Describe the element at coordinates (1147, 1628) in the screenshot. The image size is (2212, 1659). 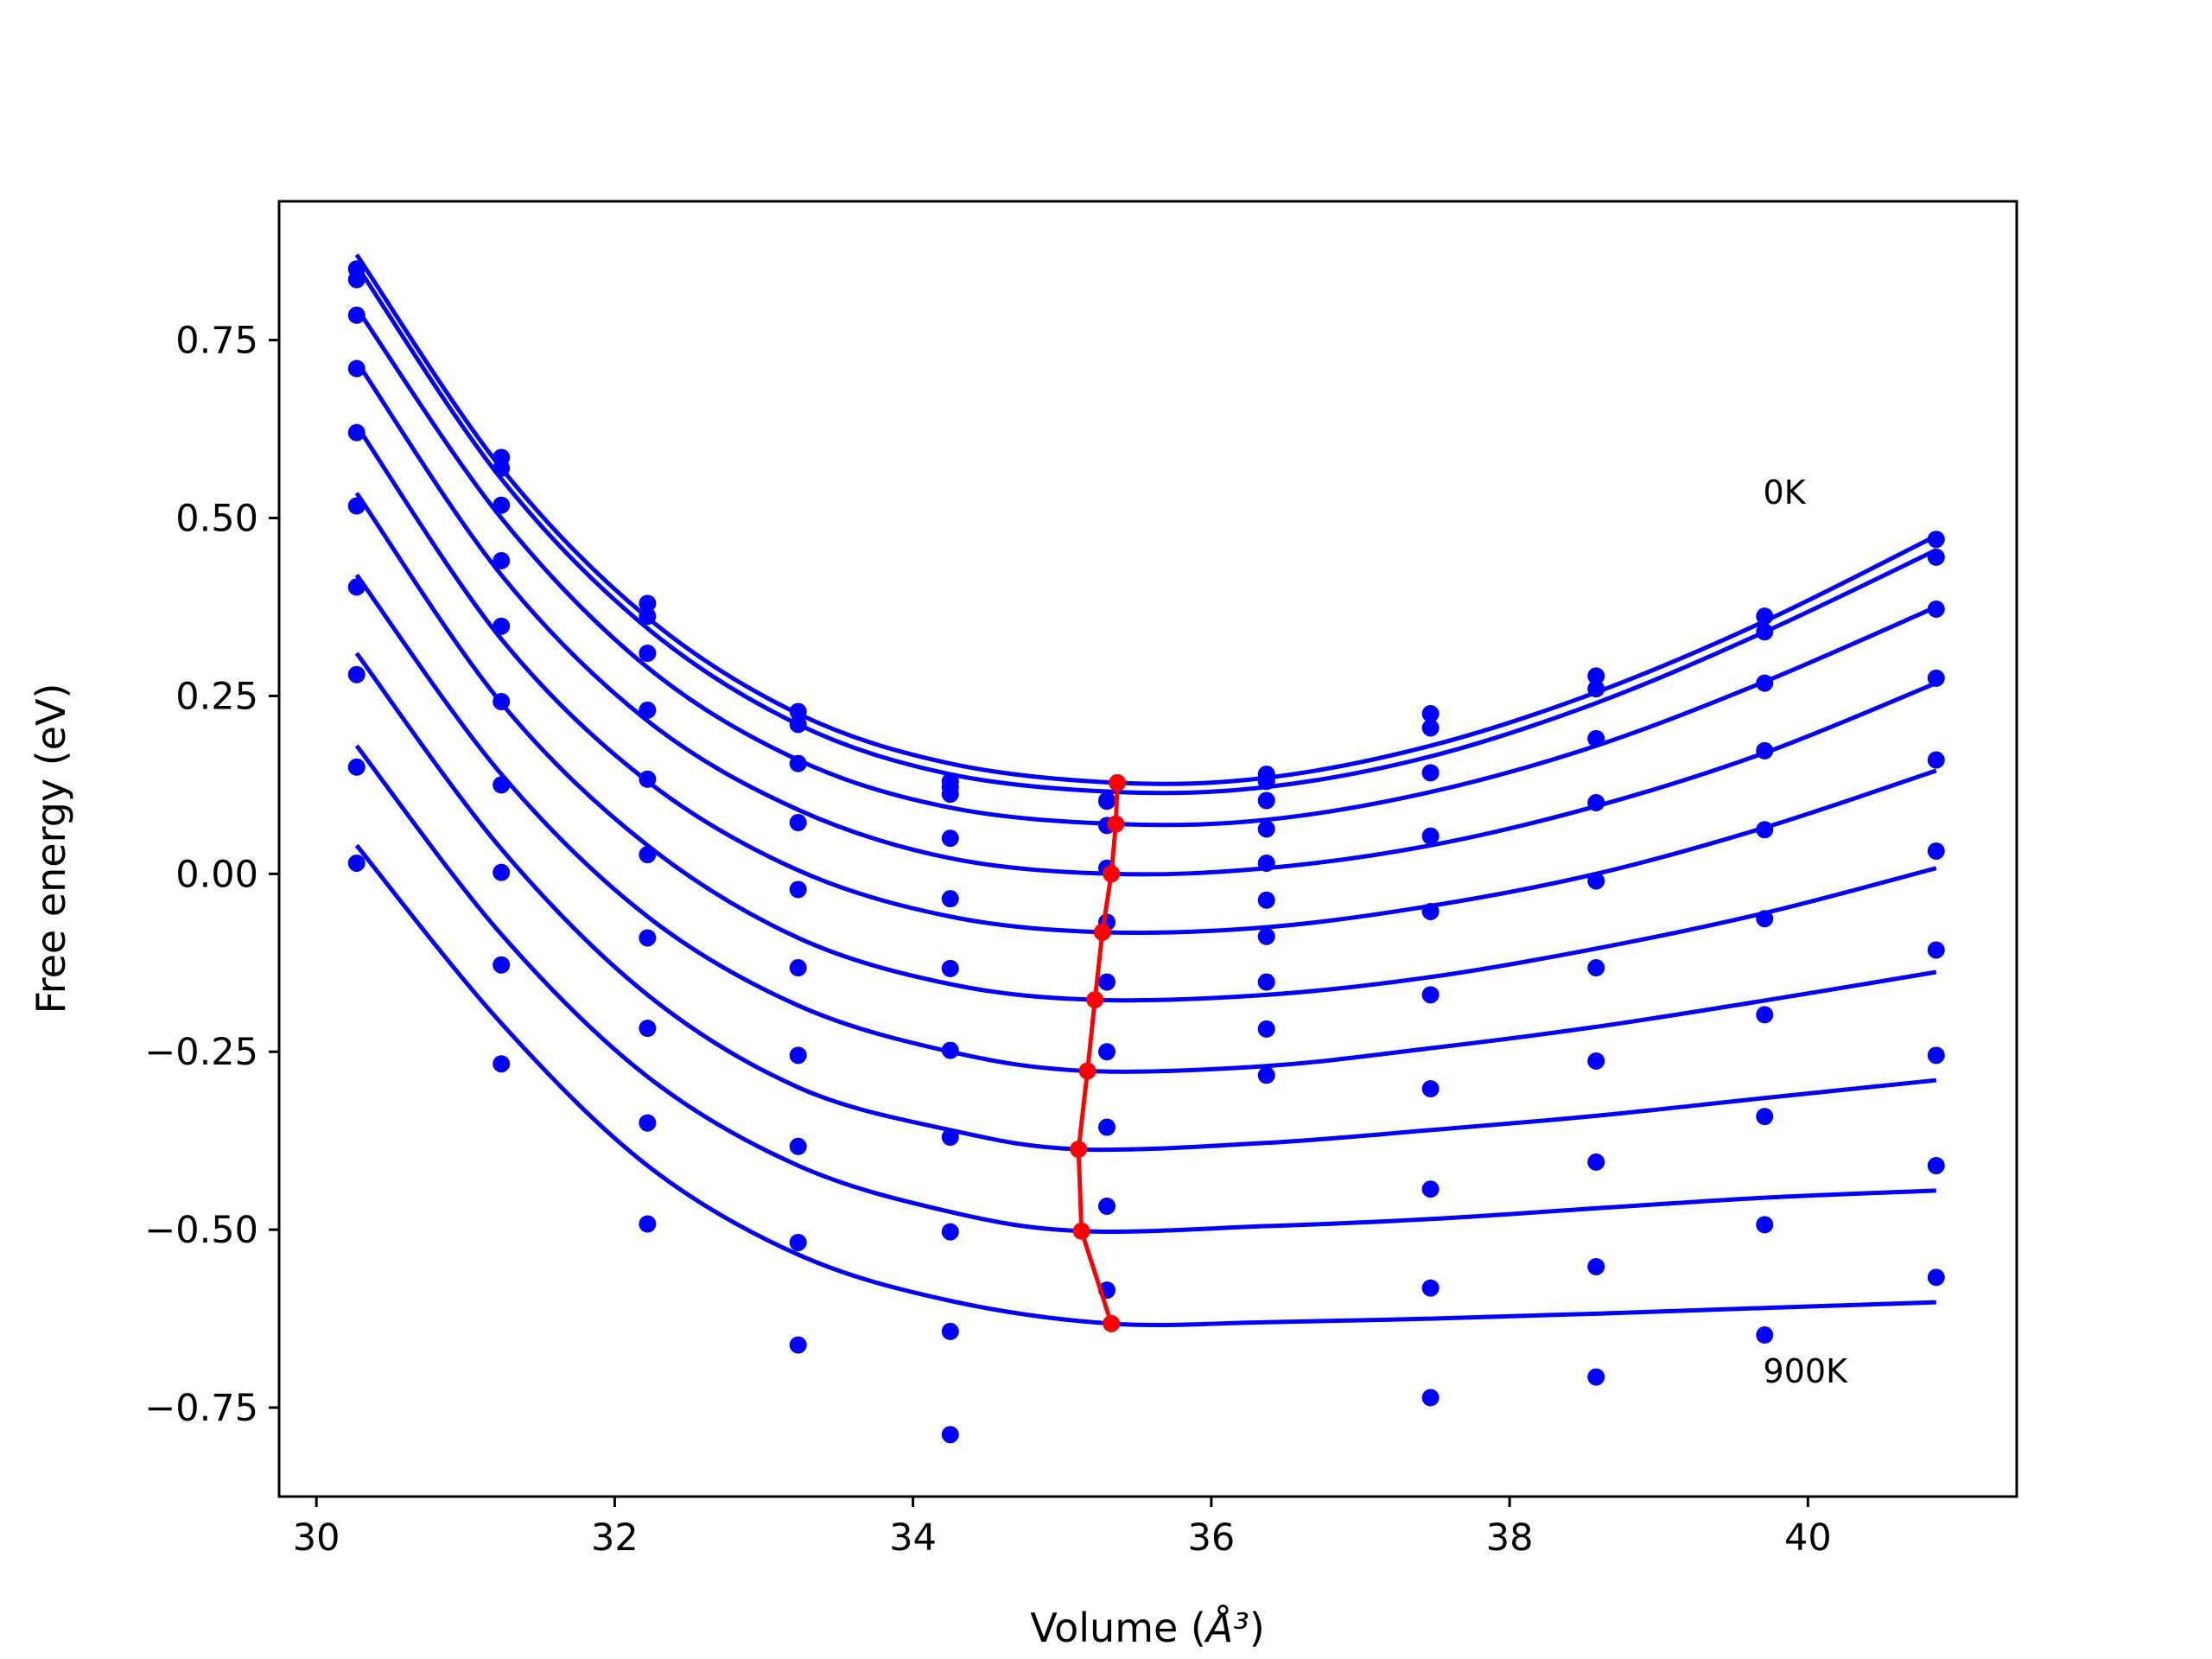
I see `x-axis-label: Volume (Å³)` at that location.